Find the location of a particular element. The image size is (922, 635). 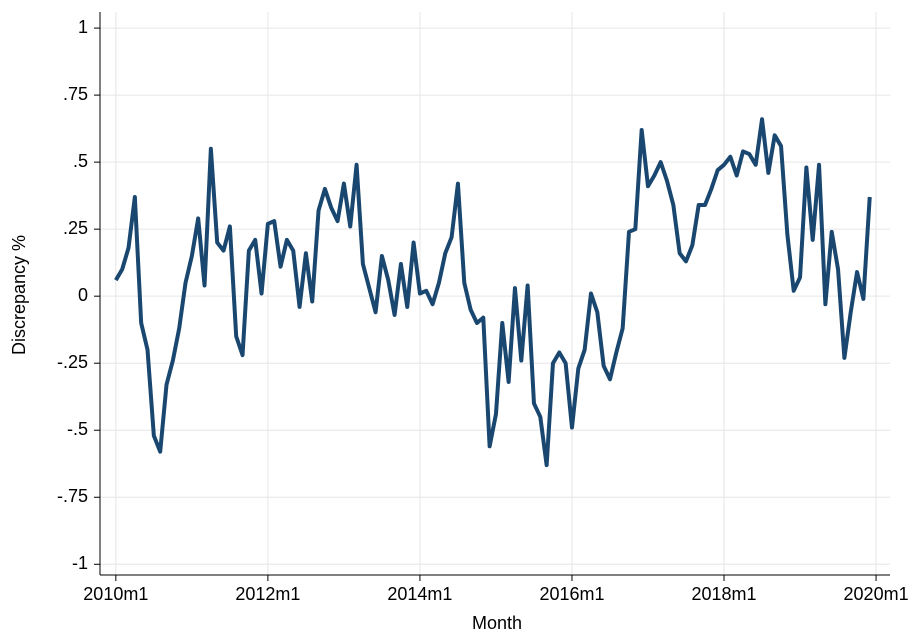

y-tick-label: -1 is located at coordinates (80, 563).